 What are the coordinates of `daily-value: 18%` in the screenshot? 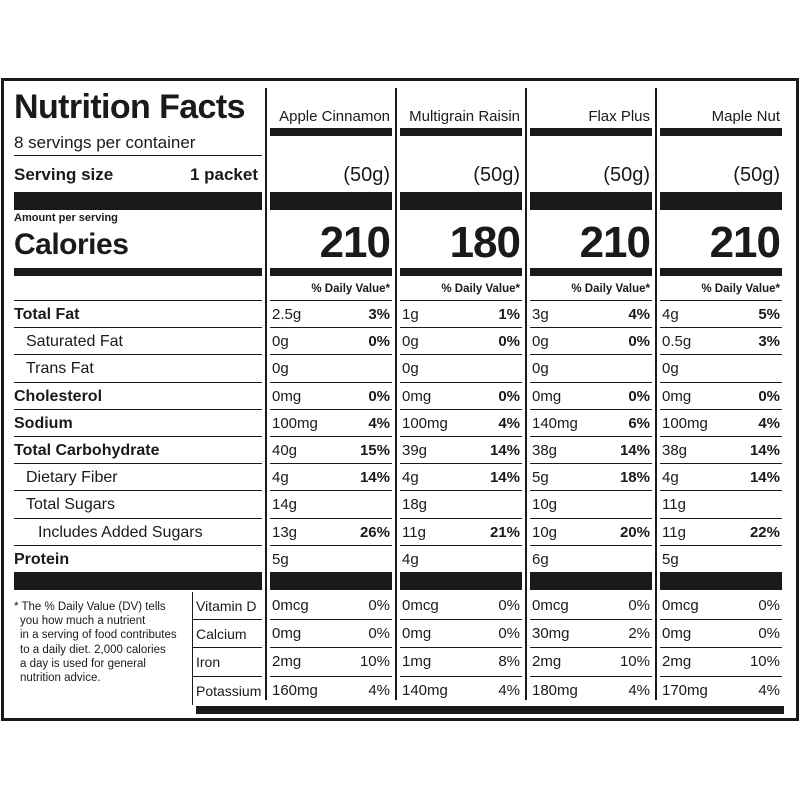 It's located at (634, 478).